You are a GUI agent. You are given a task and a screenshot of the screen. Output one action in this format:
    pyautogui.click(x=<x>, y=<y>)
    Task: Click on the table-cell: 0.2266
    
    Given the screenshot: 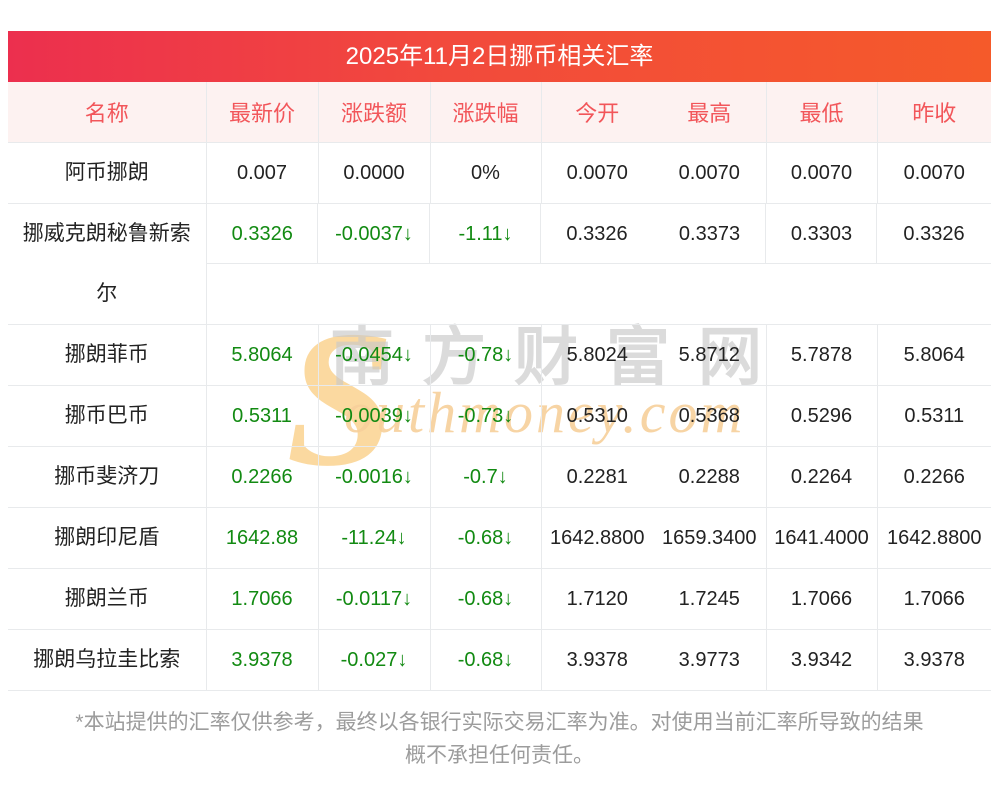 What is the action you would take?
    pyautogui.click(x=933, y=477)
    